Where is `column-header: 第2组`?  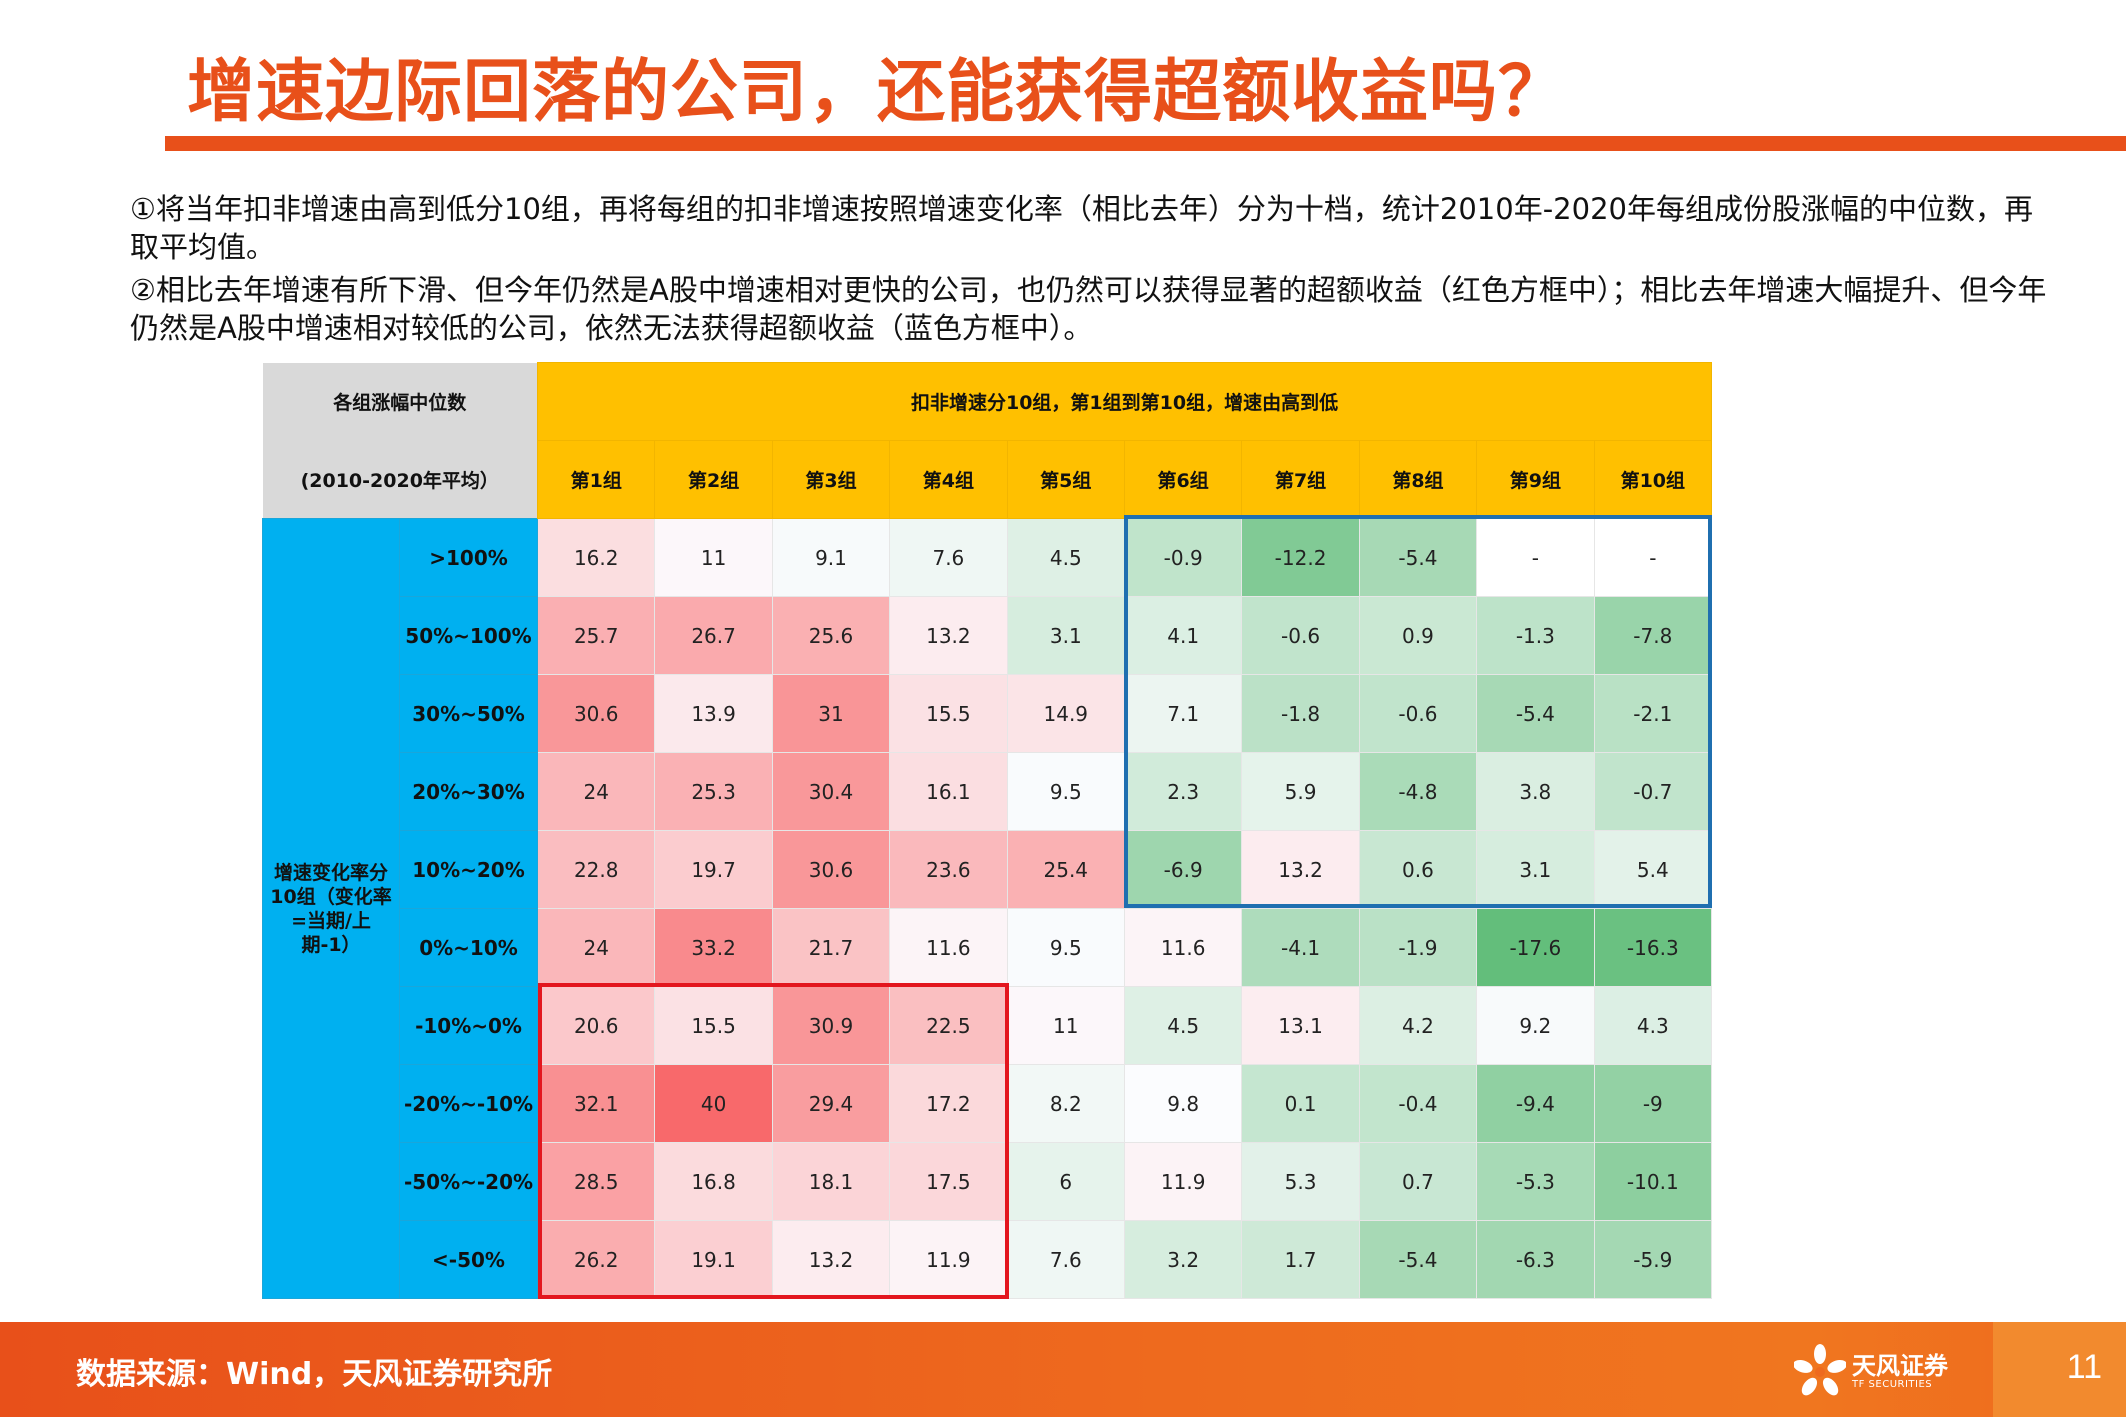
column-header: 第2组 is located at coordinates (713, 479).